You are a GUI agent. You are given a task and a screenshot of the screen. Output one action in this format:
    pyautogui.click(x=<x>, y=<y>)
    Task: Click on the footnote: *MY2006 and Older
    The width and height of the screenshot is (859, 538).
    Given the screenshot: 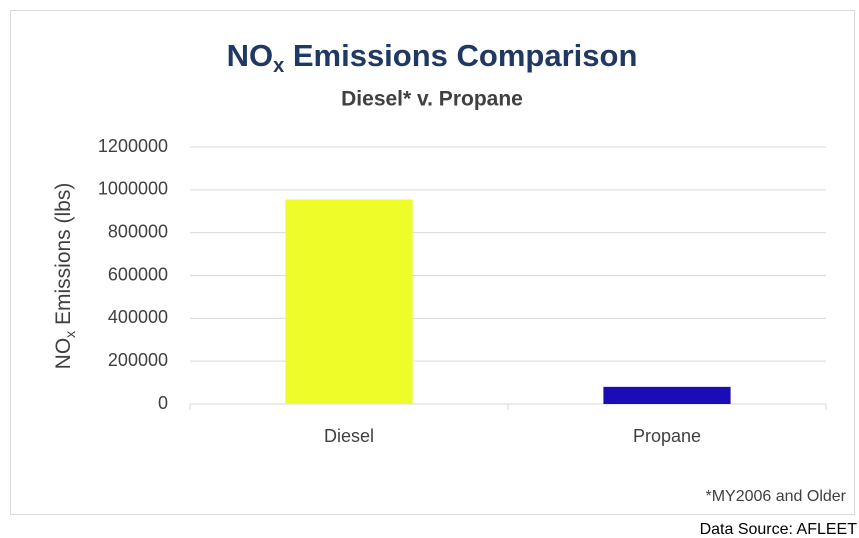 What is the action you would take?
    pyautogui.click(x=775, y=496)
    